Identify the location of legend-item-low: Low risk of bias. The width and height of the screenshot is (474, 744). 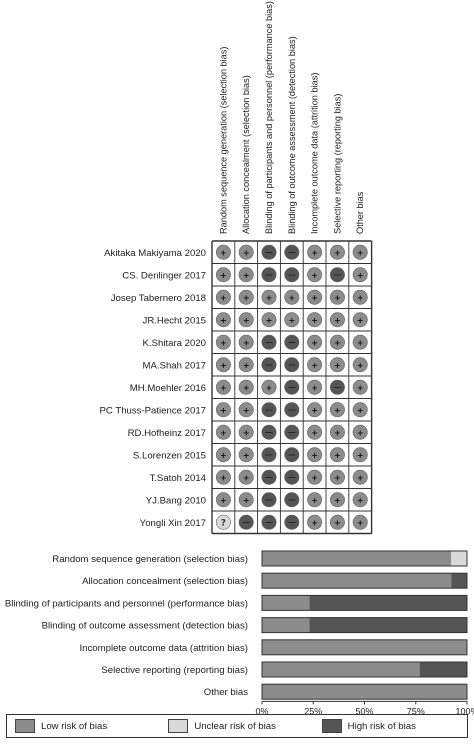
(83, 726).